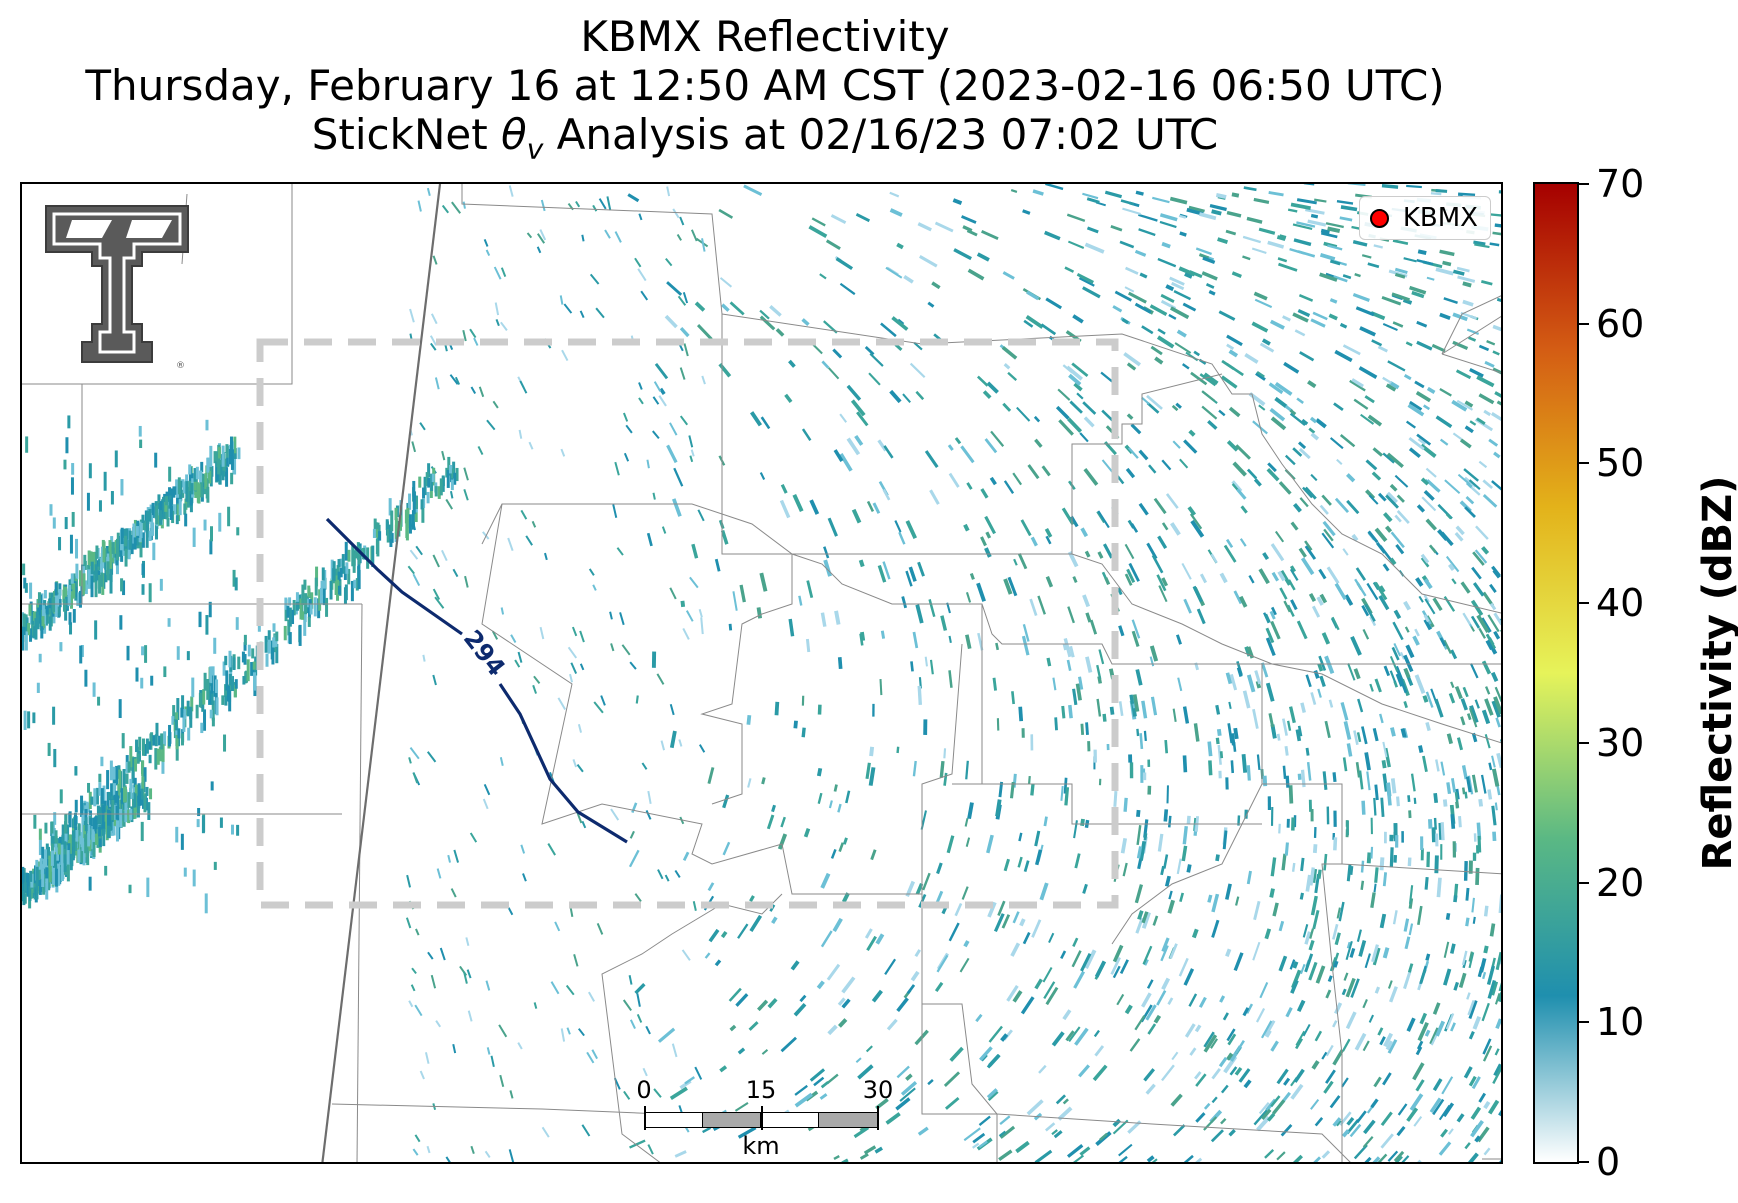  I want to click on legend: KBMX, so click(1424, 218).